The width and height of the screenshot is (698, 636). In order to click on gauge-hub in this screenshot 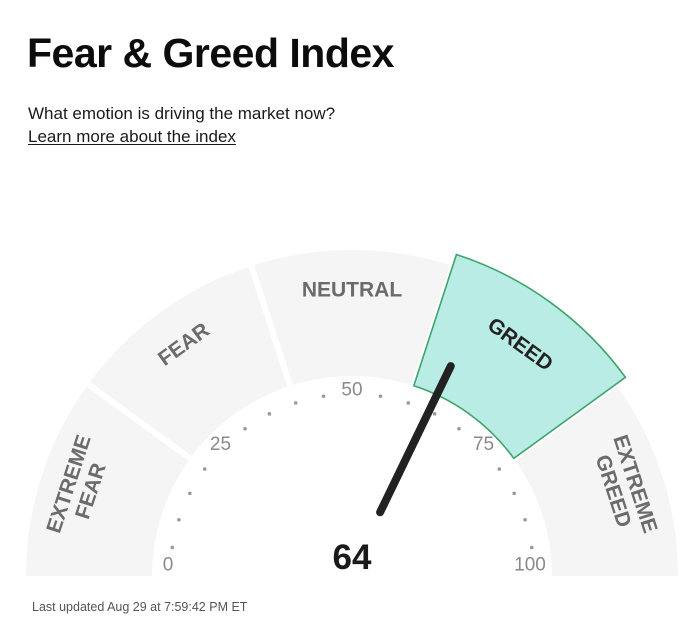, I will do `click(352, 558)`.